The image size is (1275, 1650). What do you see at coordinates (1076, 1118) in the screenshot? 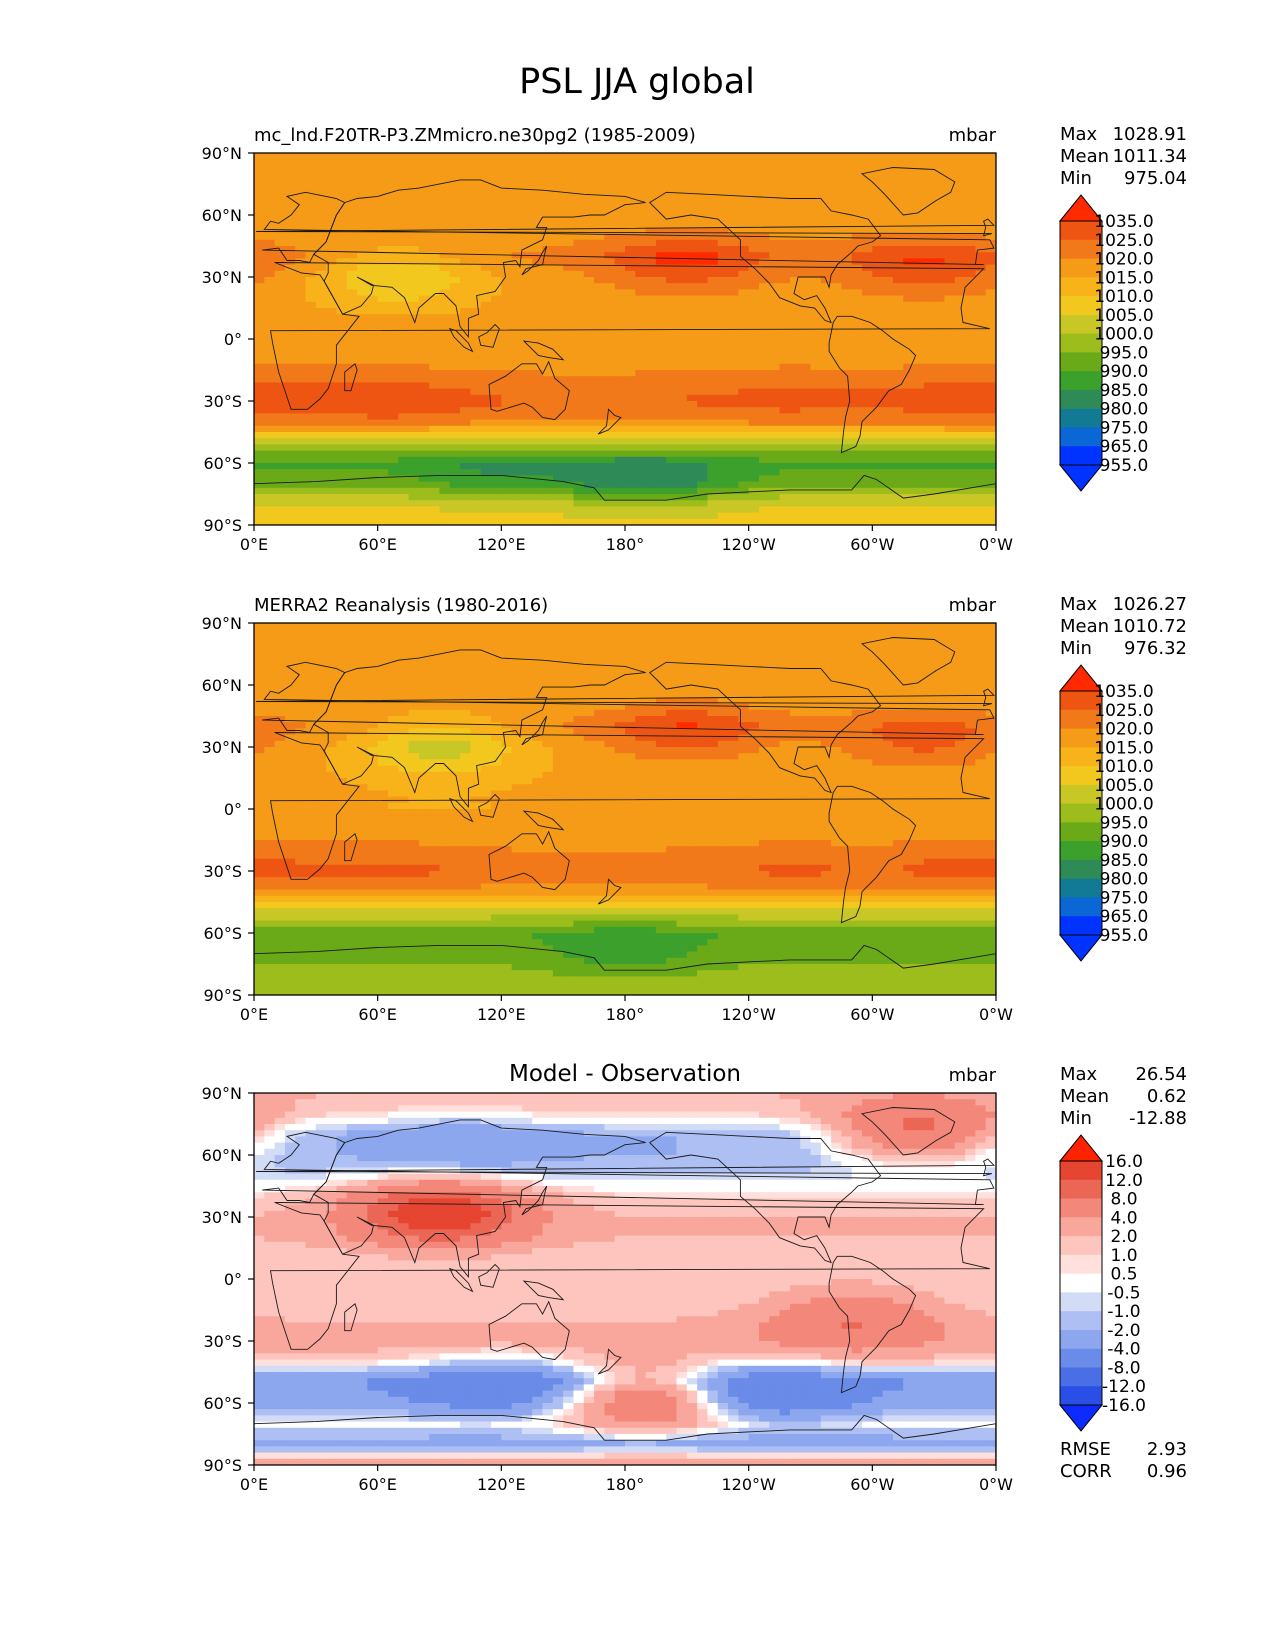
I see `stat-label: Min` at bounding box center [1076, 1118].